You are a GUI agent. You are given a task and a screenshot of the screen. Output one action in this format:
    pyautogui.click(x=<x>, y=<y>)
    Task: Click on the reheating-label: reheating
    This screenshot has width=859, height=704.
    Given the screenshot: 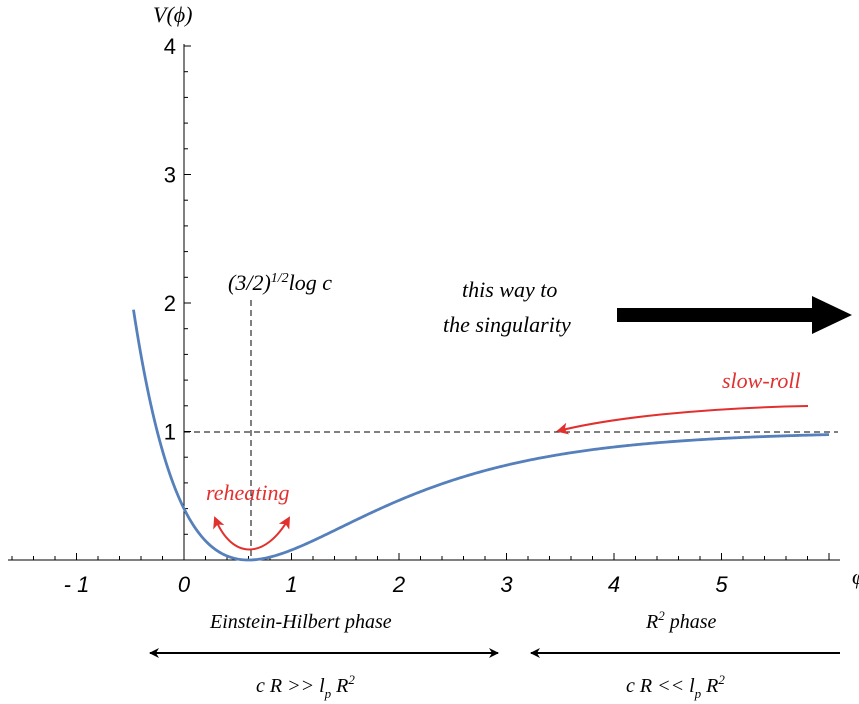 What is the action you would take?
    pyautogui.click(x=248, y=492)
    